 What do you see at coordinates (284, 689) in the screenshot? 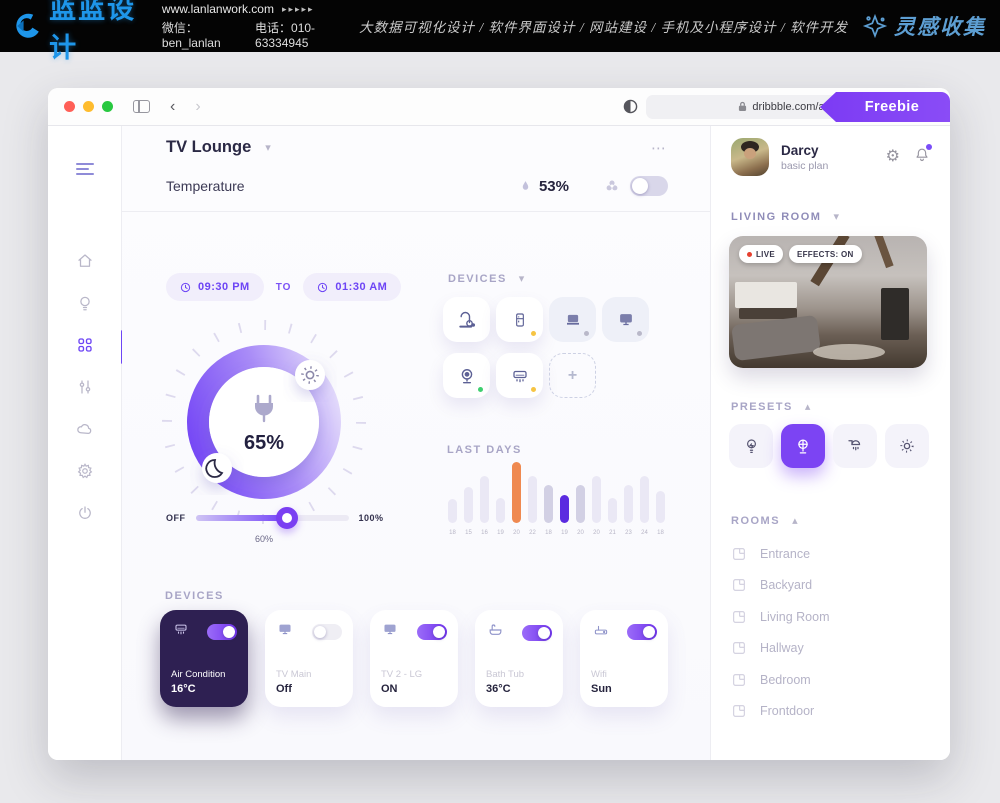
I see `device-card-value: Off` at bounding box center [284, 689].